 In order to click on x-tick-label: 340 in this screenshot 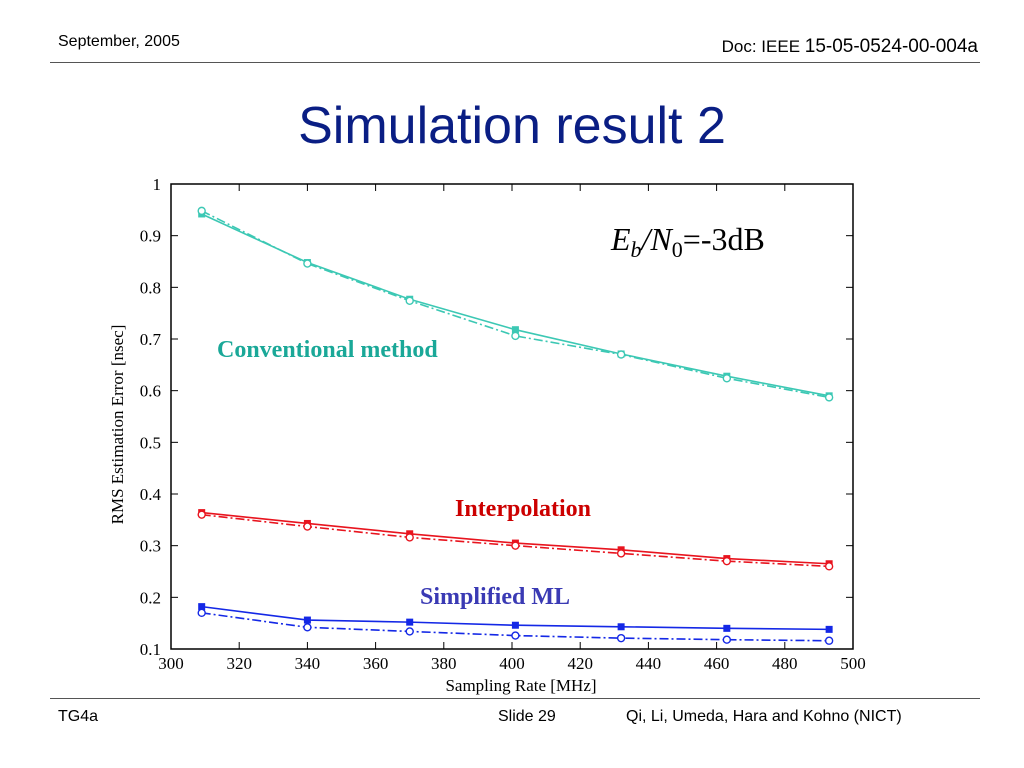, I will do `click(308, 663)`.